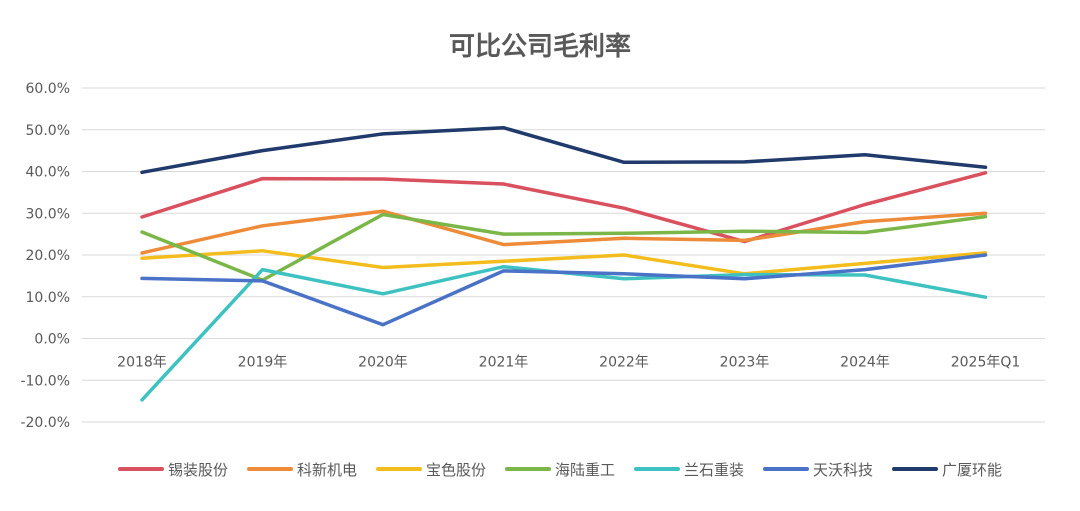 Image resolution: width=1080 pixels, height=511 pixels. Describe the element at coordinates (327, 470) in the screenshot. I see `legend-label: 科新机电` at that location.